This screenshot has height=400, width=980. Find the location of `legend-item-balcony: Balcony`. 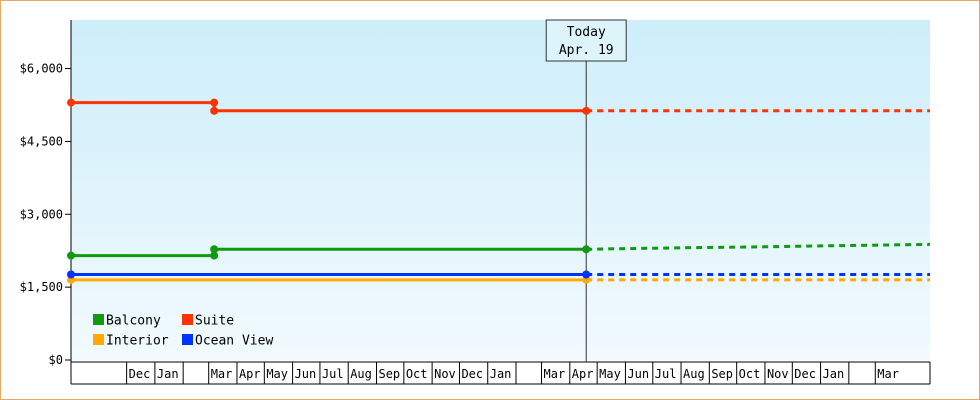

legend-item-balcony: Balcony is located at coordinates (127, 321).